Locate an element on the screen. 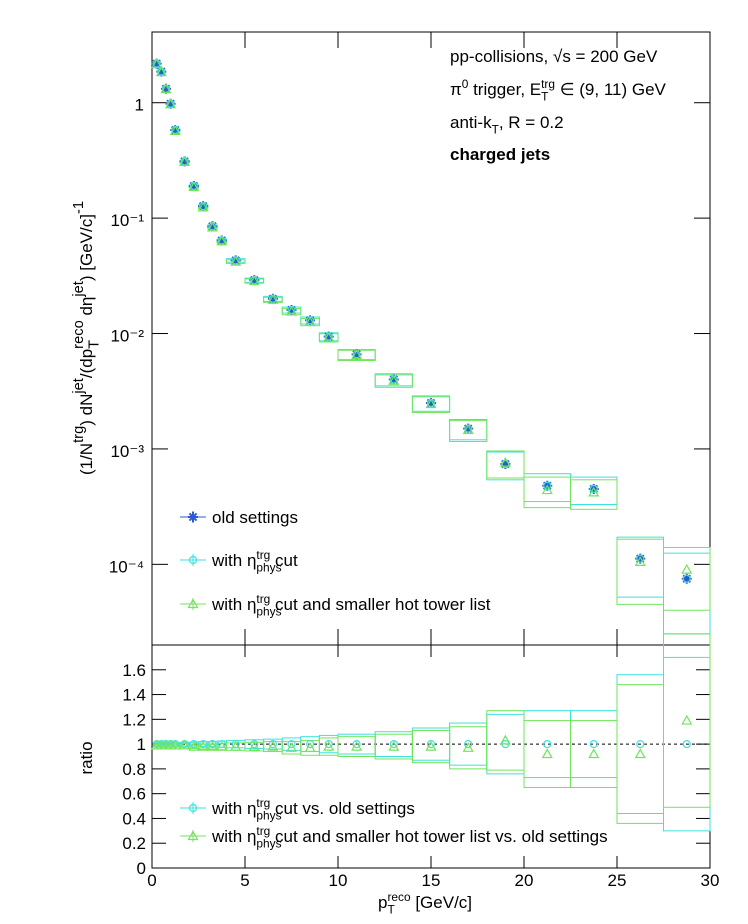  text-part: /(dp is located at coordinates (86, 363).